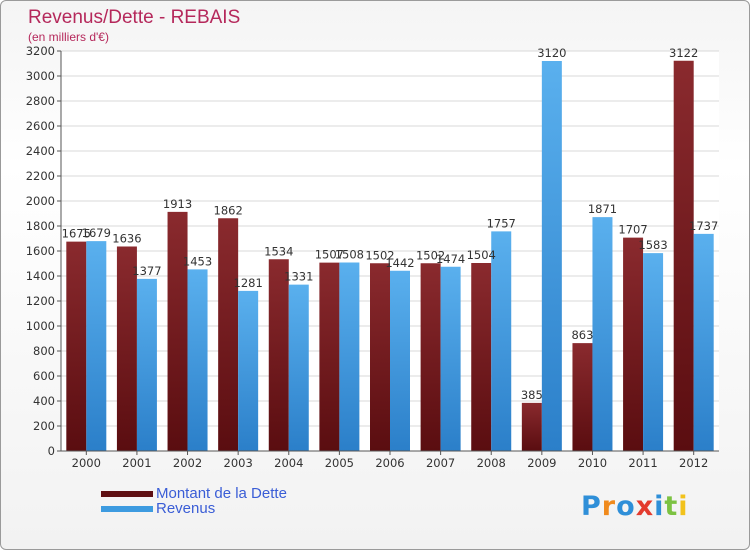  What do you see at coordinates (40, 176) in the screenshot?
I see `y-tick-label: 2200` at bounding box center [40, 176].